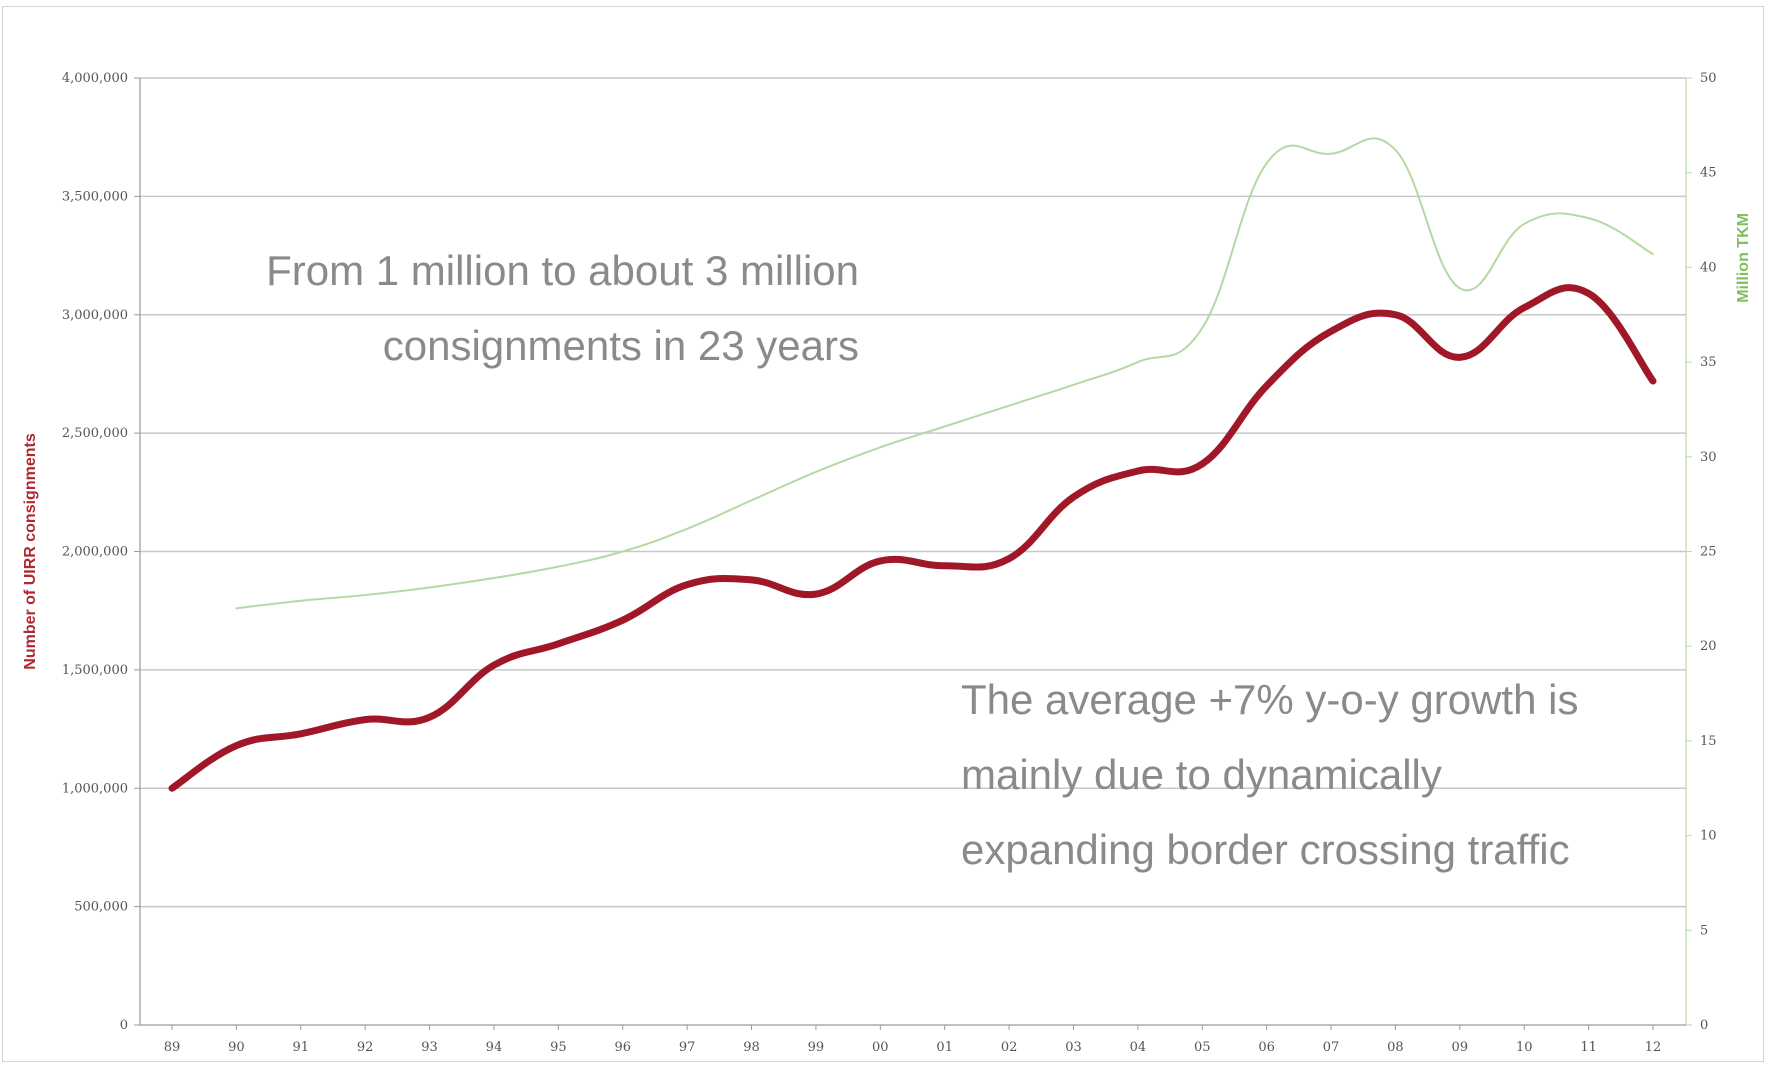  What do you see at coordinates (622, 1047) in the screenshot?
I see `x-tick-label: 96` at bounding box center [622, 1047].